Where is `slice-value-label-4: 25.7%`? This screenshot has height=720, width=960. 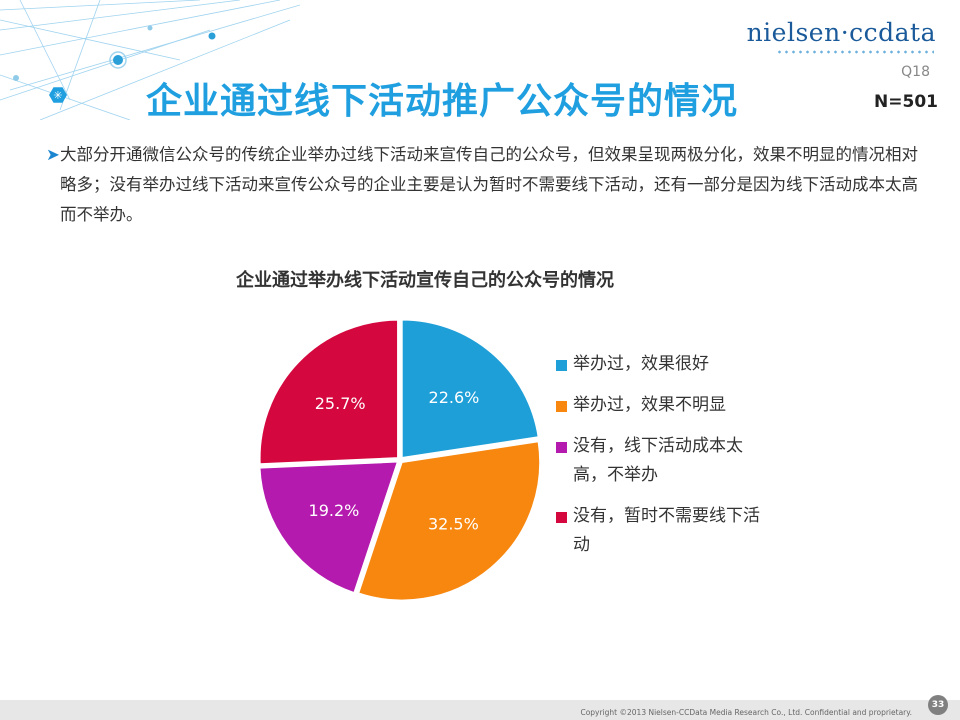
slice-value-label-4: 25.7% is located at coordinates (340, 403).